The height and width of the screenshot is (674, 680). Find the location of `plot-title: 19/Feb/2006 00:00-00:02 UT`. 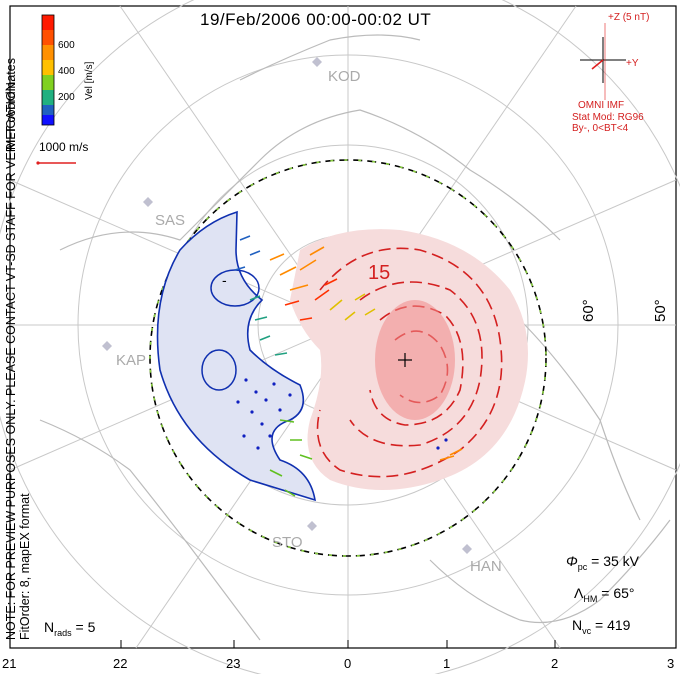

plot-title: 19/Feb/2006 00:00-00:02 UT is located at coordinates (316, 19).